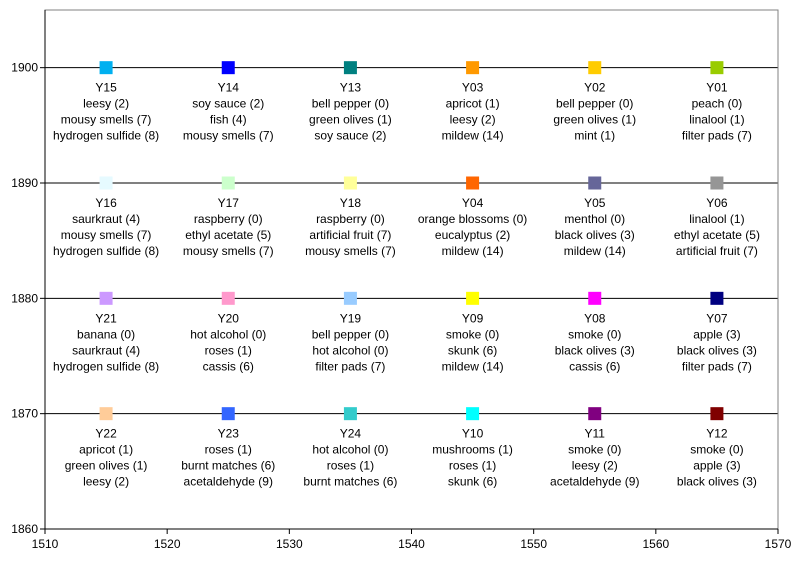  I want to click on point-id-label: Y03, so click(473, 88).